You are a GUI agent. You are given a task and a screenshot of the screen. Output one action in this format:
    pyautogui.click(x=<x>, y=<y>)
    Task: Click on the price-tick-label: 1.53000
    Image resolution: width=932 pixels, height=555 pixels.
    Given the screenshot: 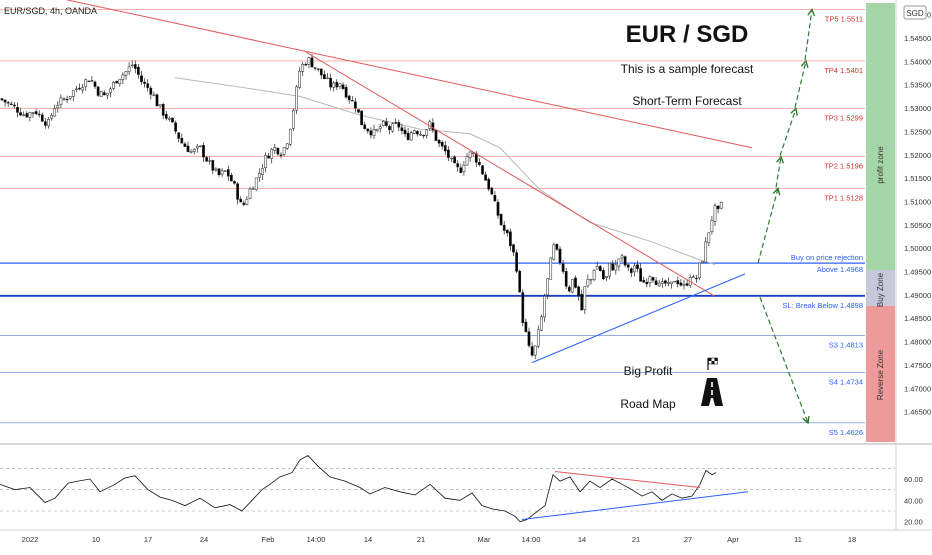 What is the action you would take?
    pyautogui.click(x=917, y=108)
    